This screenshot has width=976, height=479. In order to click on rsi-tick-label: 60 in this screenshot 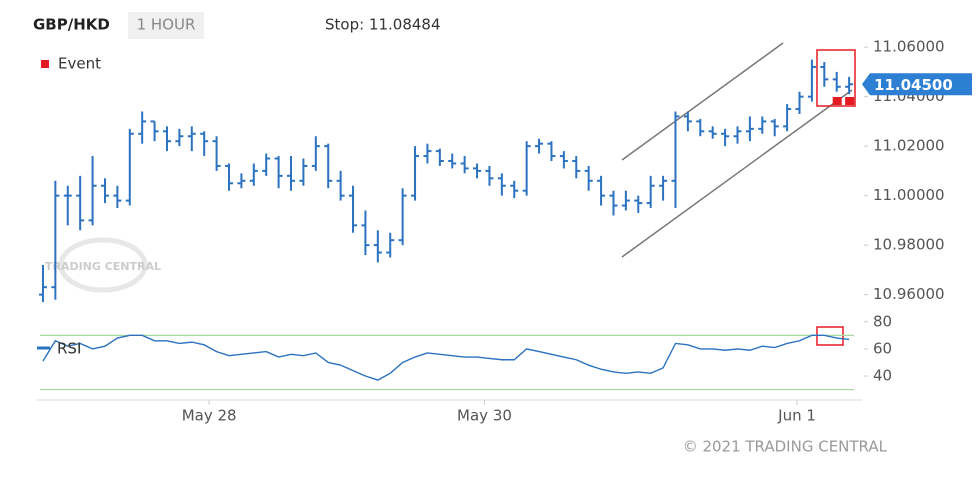, I will do `click(882, 348)`.